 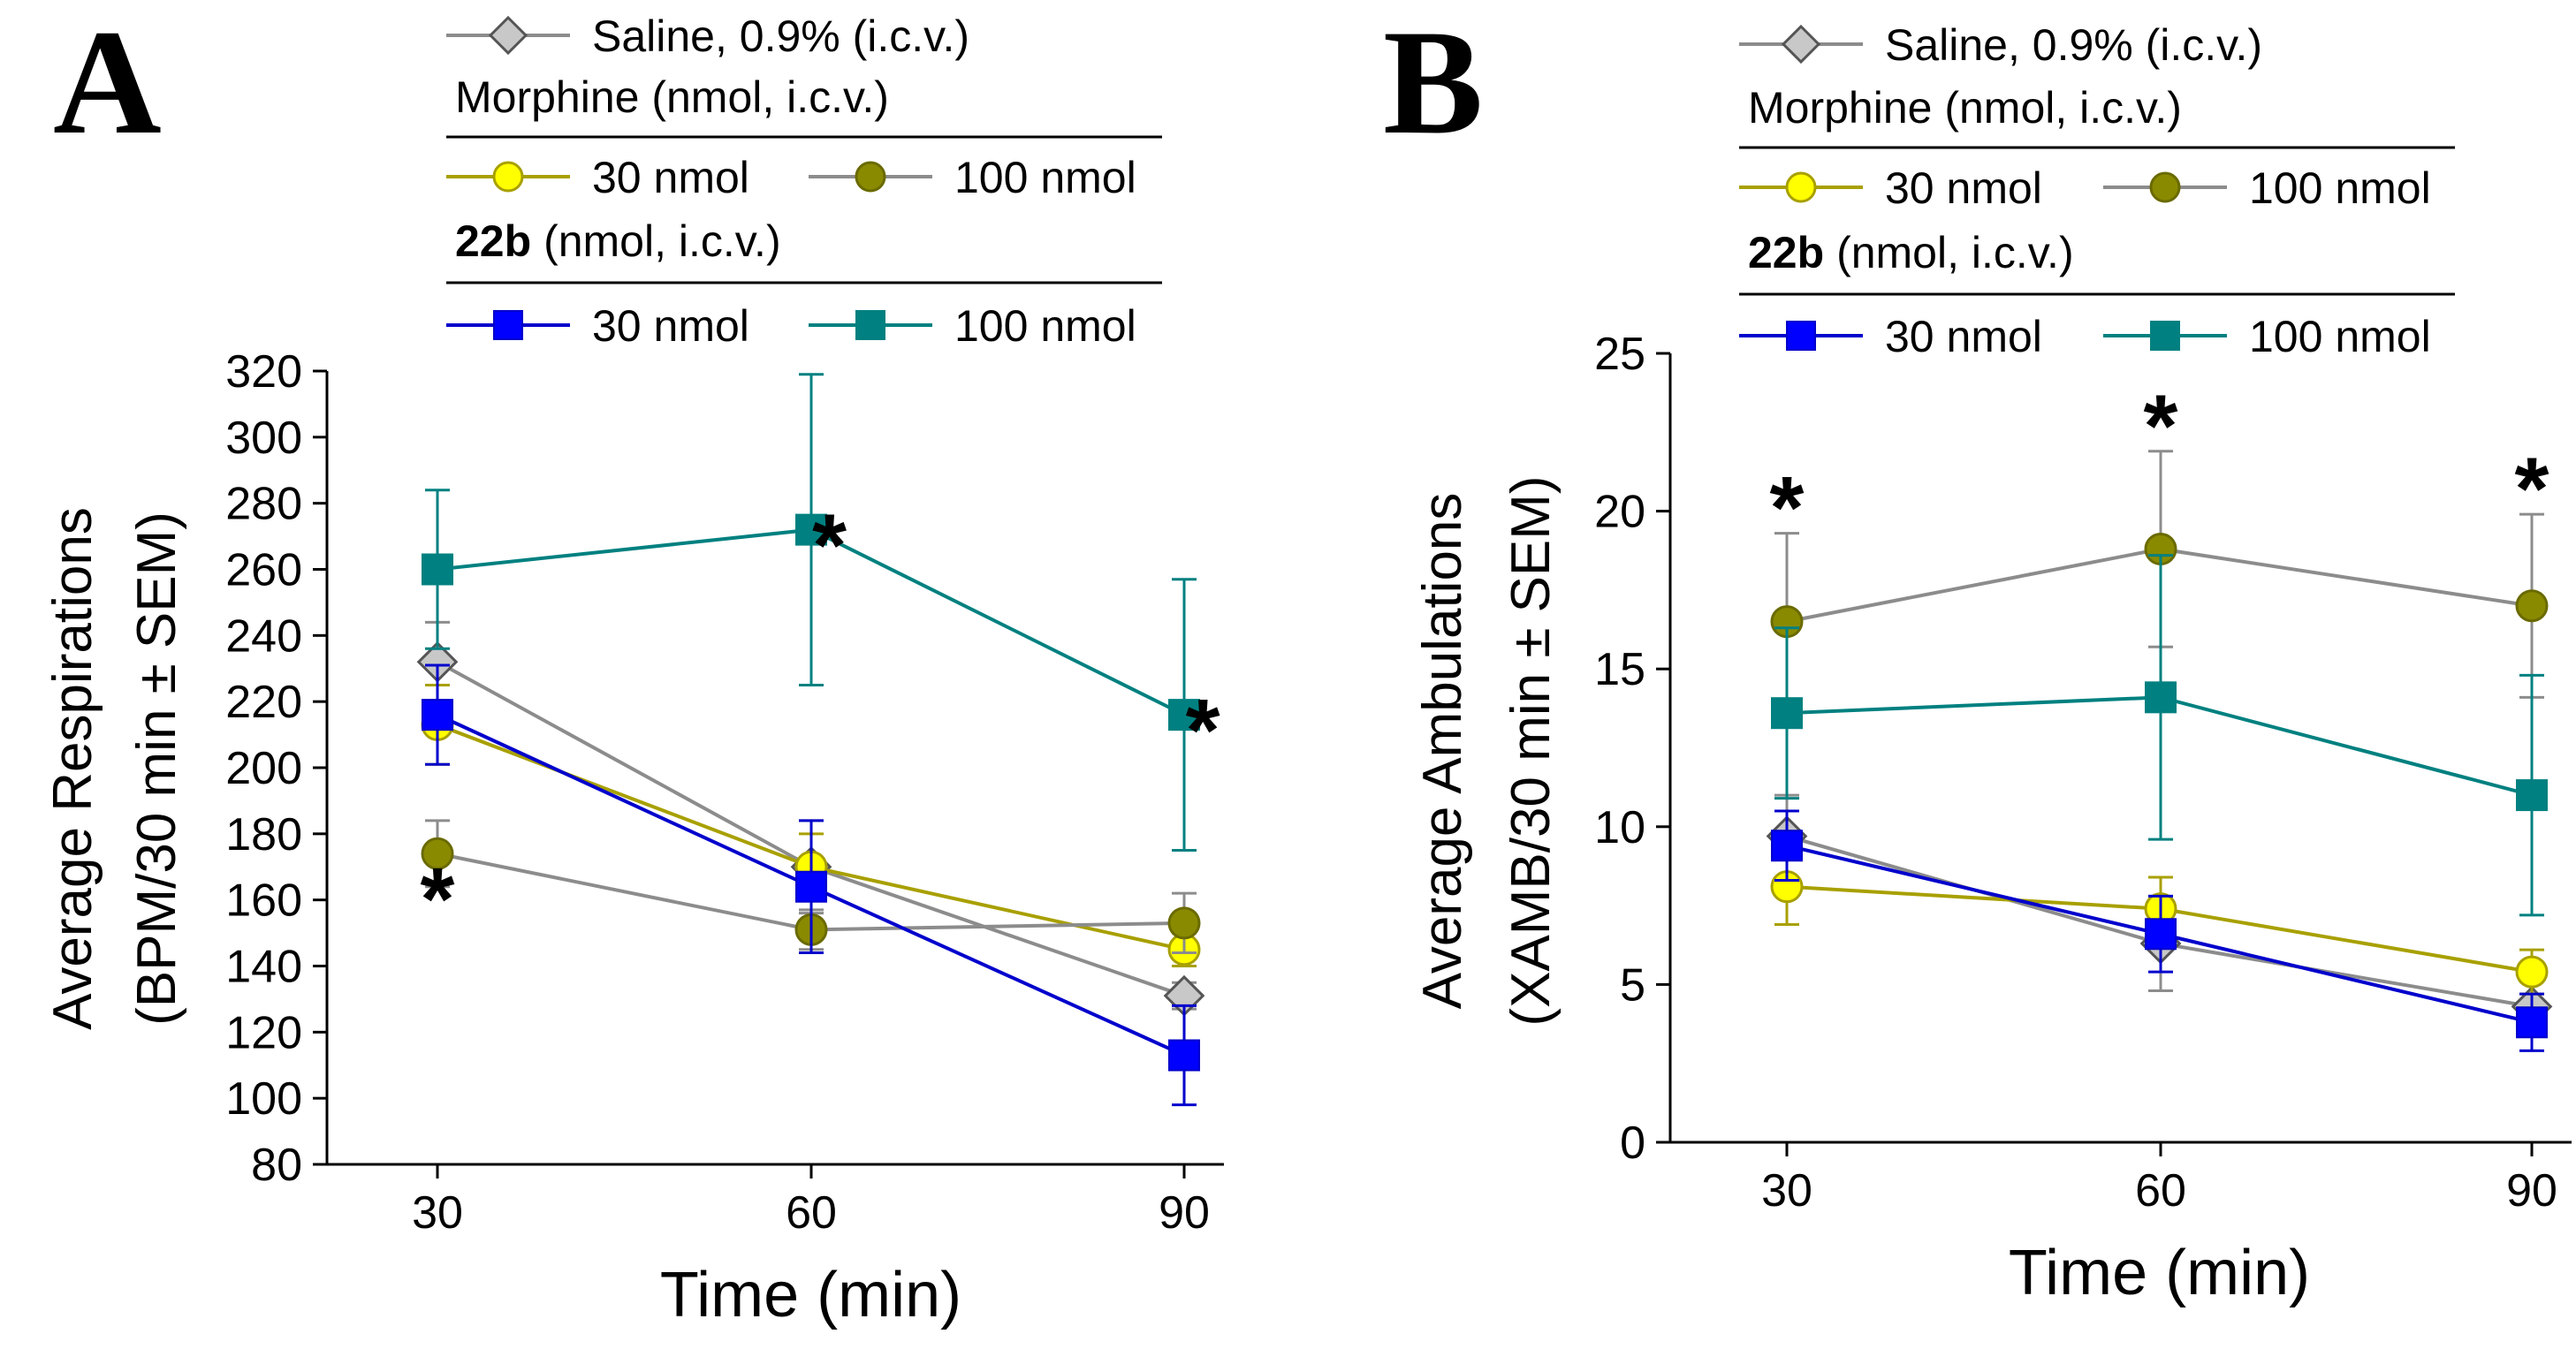 I want to click on y-tick-label: 0, so click(x=1632, y=1143).